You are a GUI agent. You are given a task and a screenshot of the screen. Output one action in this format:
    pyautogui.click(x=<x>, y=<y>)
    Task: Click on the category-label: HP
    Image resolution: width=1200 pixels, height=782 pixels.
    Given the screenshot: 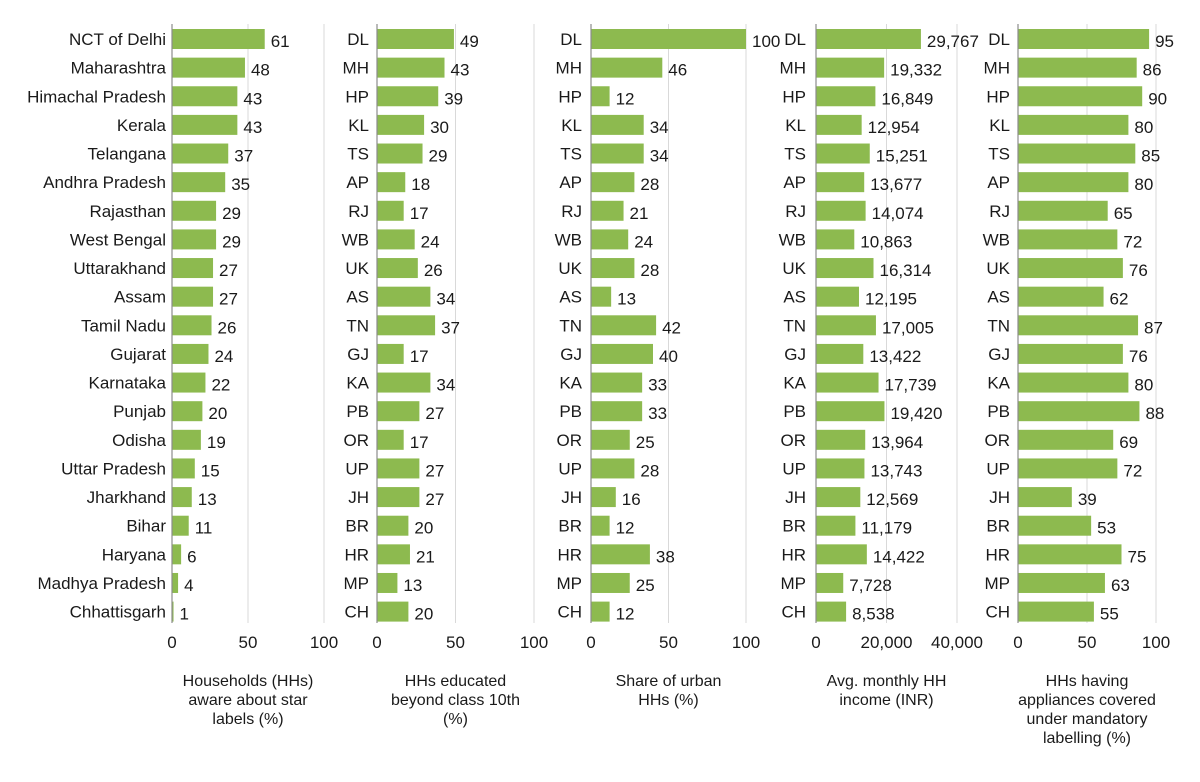 What is the action you would take?
    pyautogui.click(x=570, y=96)
    